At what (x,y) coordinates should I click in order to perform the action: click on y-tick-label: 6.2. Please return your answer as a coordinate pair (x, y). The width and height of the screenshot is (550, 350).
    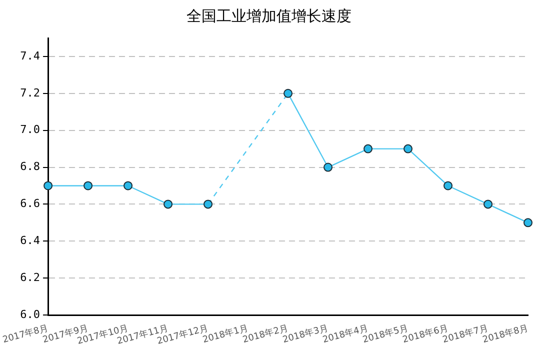
    Looking at the image, I should click on (30, 277).